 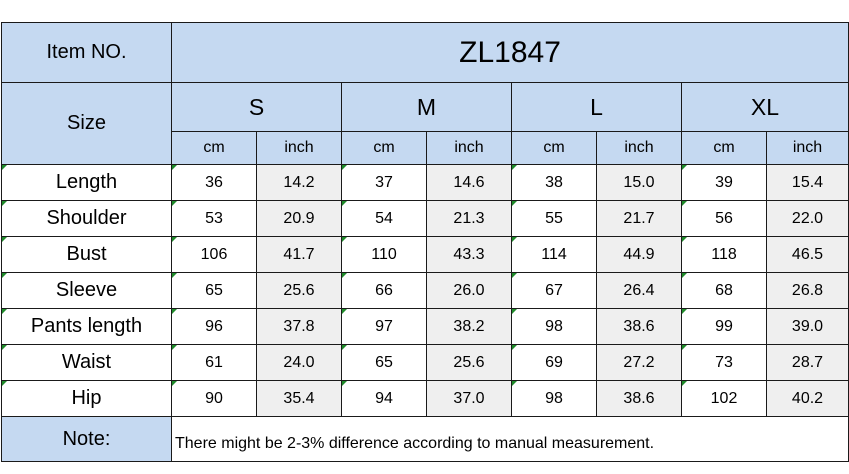 I want to click on cm-value-cell: 102, so click(x=724, y=398).